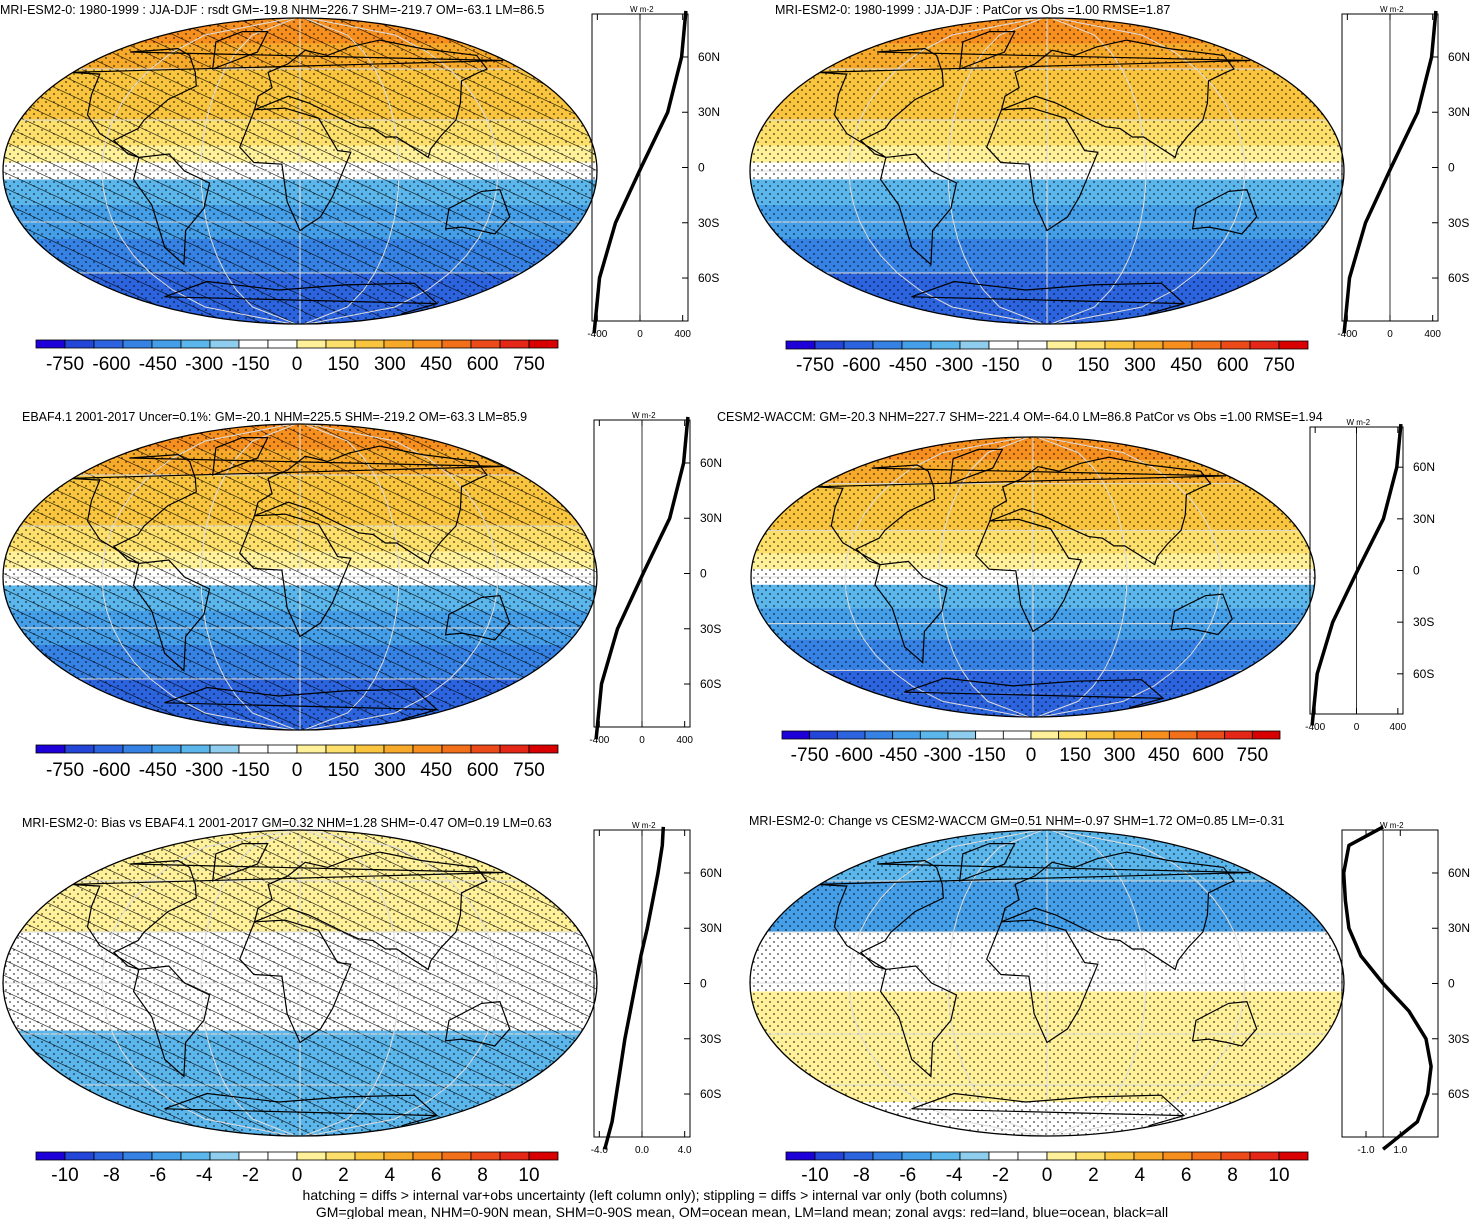 The image size is (1484, 1219). I want to click on zonal-x-tick-label: -1.0, so click(1366, 1150).